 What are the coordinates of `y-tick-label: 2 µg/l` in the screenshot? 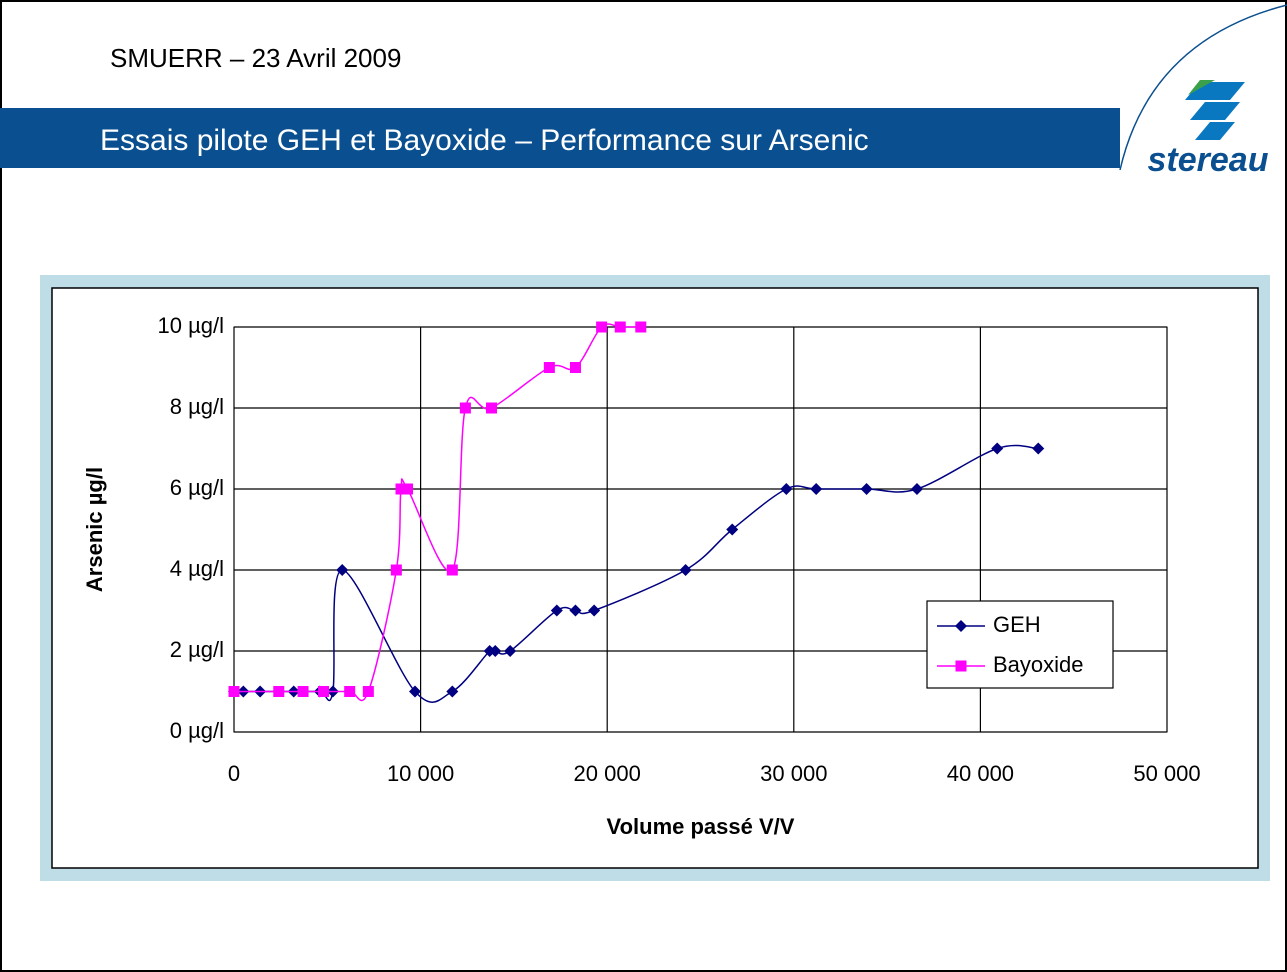 It's located at (197, 649).